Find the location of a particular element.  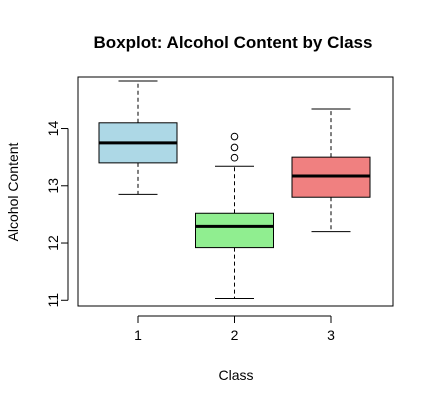

y-tick-label-11: 11 is located at coordinates (53, 300).